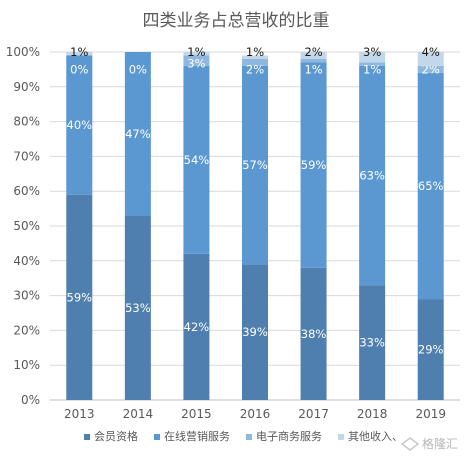  Describe the element at coordinates (26, 122) in the screenshot. I see `y-tick-label: 80%` at that location.